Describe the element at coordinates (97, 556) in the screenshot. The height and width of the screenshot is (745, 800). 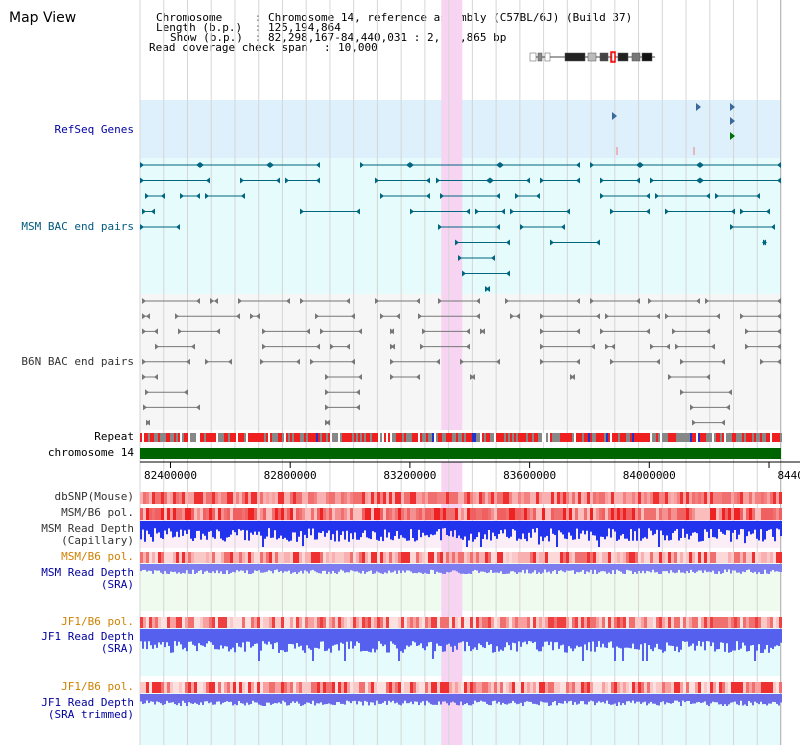
I see `msm-b6-pol-sra-label: MSM/B6 pol.` at that location.